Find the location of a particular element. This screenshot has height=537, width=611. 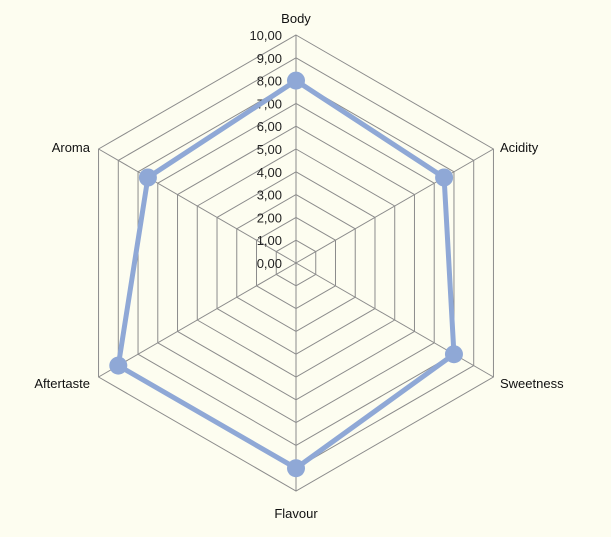

tick-label: 2,00 is located at coordinates (269, 217).